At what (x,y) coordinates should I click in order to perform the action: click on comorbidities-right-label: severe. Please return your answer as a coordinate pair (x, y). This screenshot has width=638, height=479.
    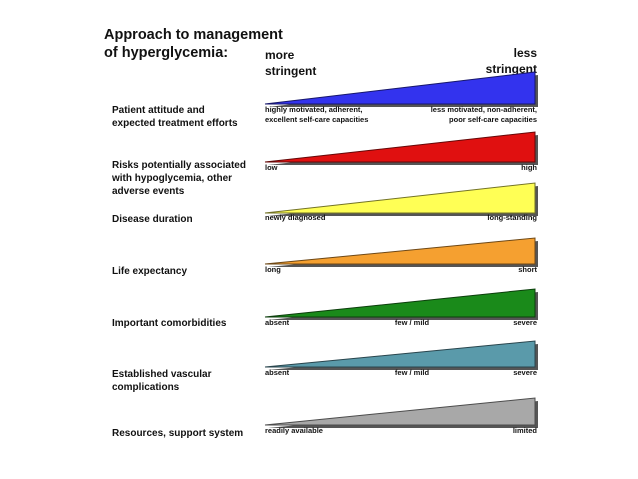
    Looking at the image, I should click on (525, 322).